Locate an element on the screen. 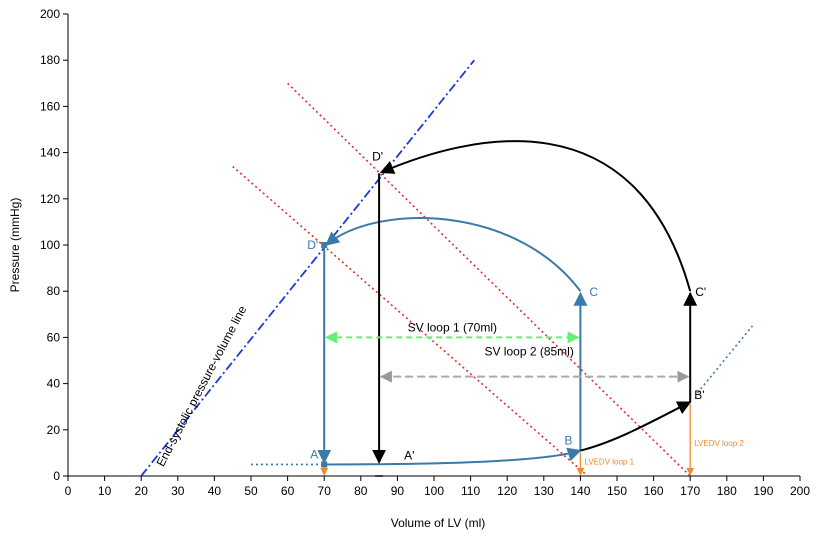 Image resolution: width=818 pixels, height=537 pixels. loop2-ejection is located at coordinates (535, 216).